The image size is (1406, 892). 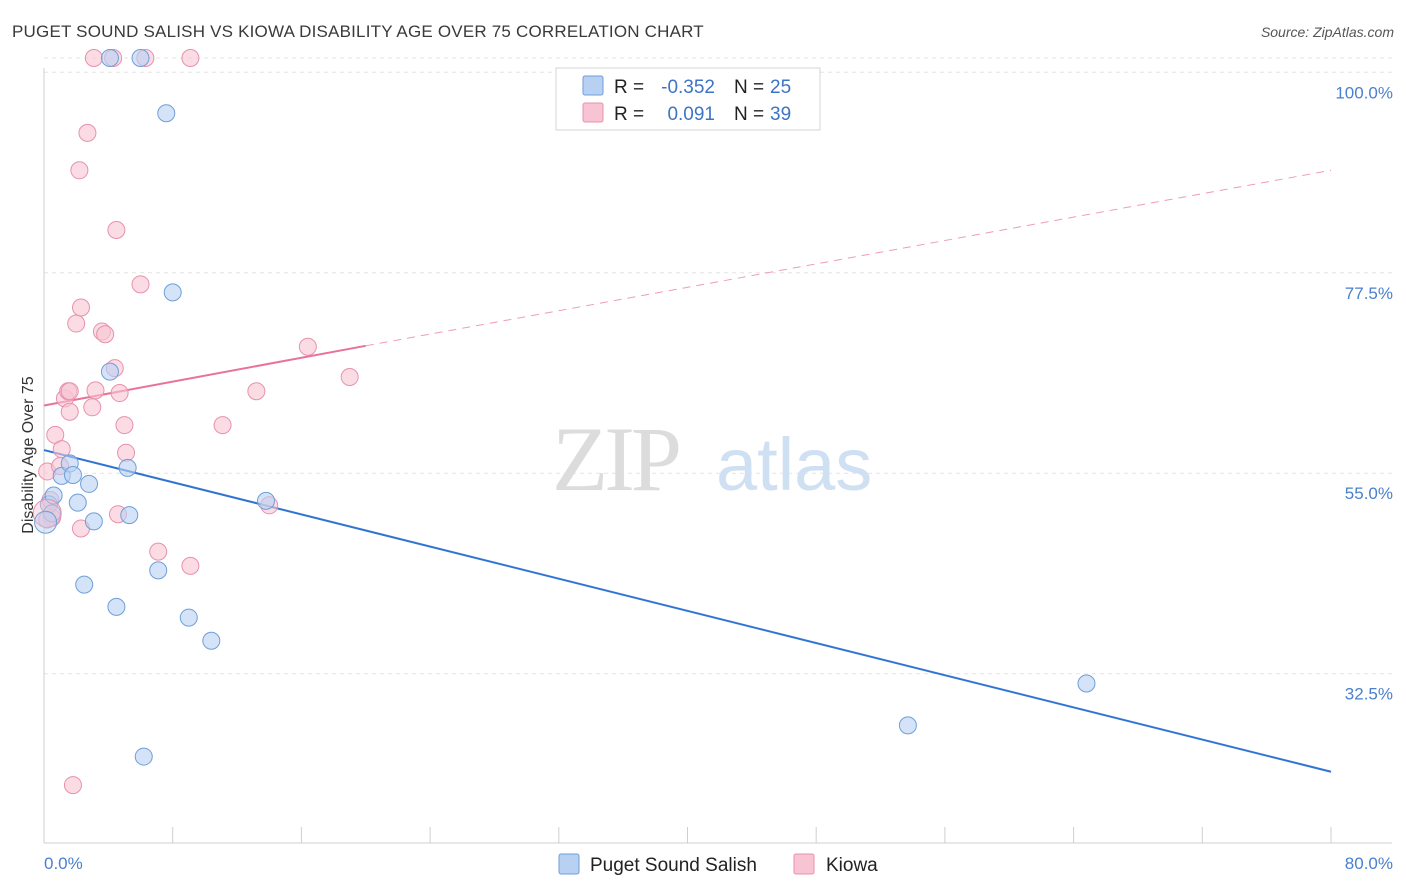 What do you see at coordinates (629, 114) in the screenshot?
I see `legend-r-label-kiowa: R =` at bounding box center [629, 114].